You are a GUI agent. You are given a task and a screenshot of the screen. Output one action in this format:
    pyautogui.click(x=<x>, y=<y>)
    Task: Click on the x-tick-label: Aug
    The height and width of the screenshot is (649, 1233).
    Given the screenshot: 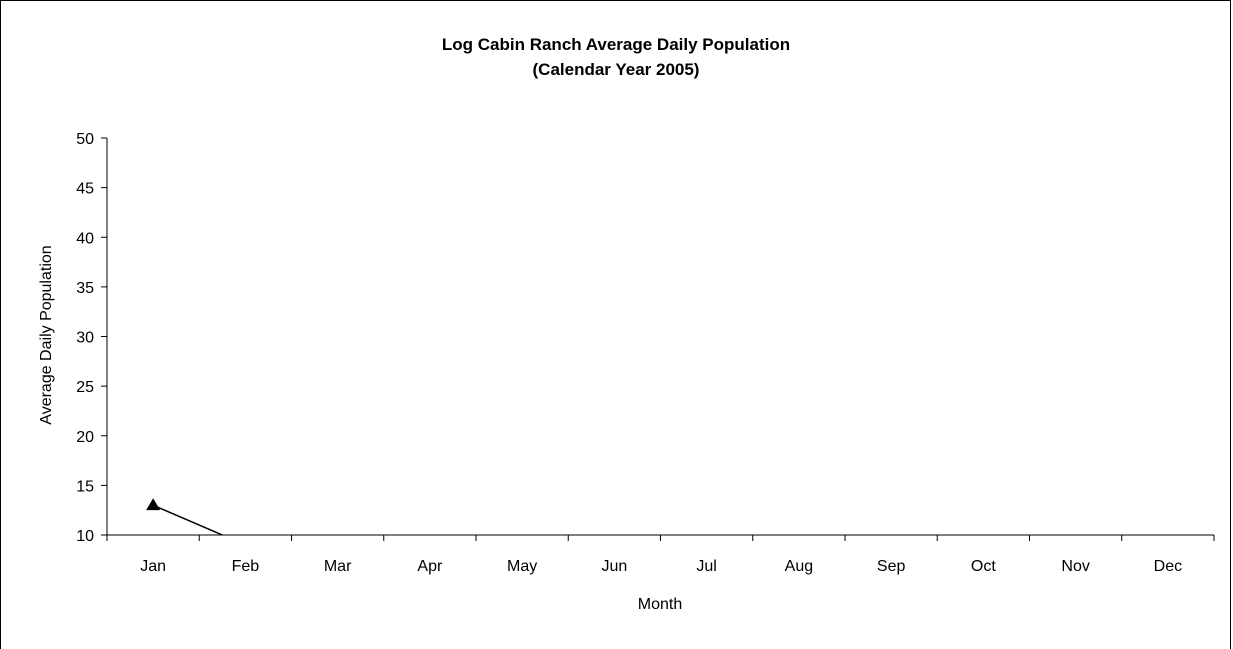 What is the action you would take?
    pyautogui.click(x=799, y=566)
    